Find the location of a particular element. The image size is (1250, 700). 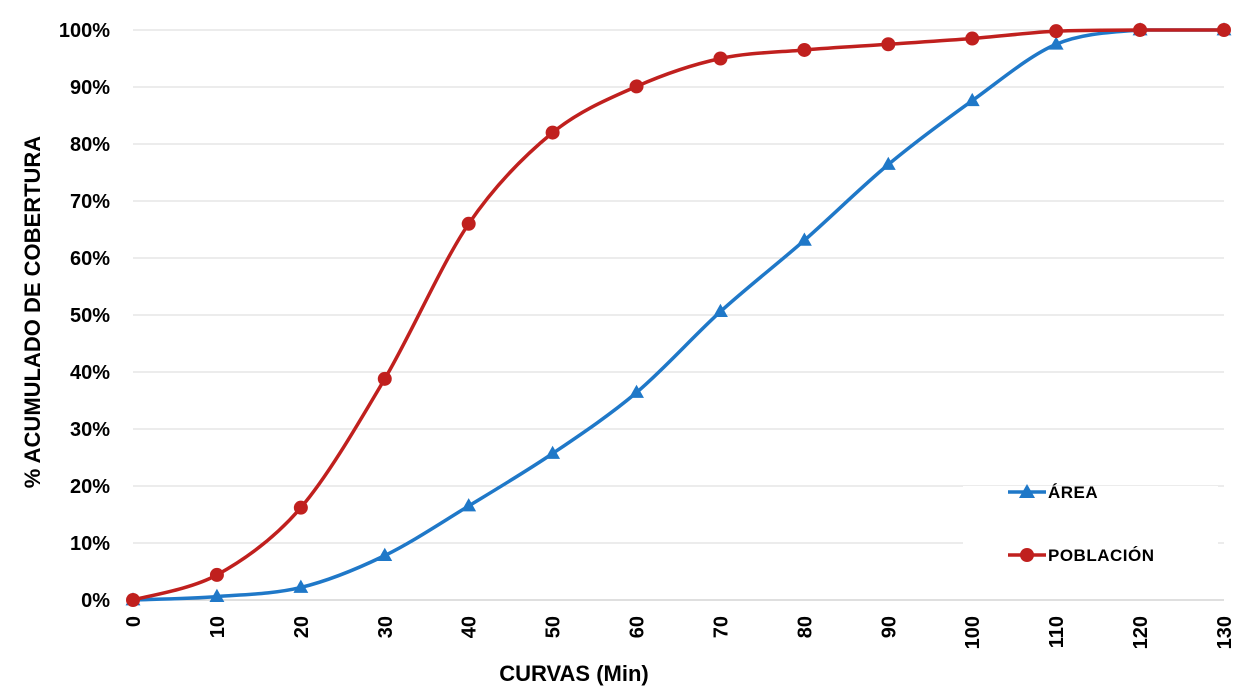

legend-marker-circle is located at coordinates (1027, 555).